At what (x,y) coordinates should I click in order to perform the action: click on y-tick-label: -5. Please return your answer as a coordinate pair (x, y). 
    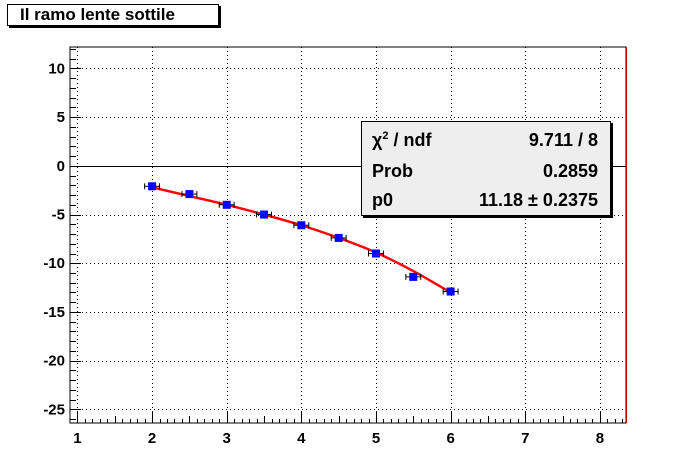
    Looking at the image, I should click on (58, 215).